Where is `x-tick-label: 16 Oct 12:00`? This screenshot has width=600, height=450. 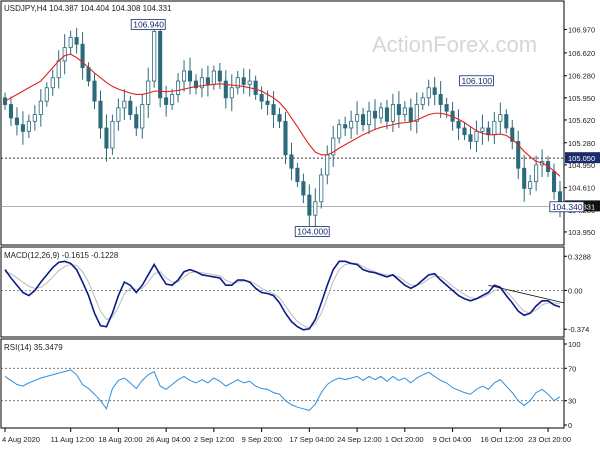
x-tick-label: 16 Oct 12:00 is located at coordinates (501, 439).